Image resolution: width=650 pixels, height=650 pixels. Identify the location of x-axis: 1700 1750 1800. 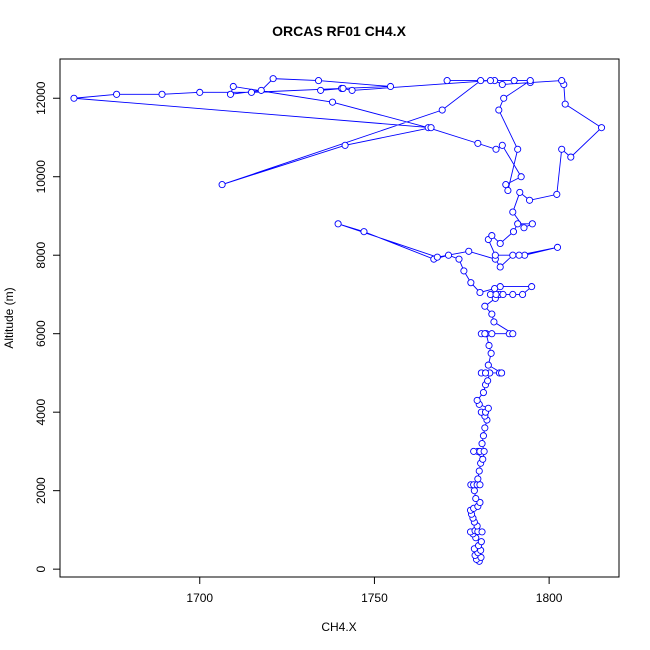
(374, 590).